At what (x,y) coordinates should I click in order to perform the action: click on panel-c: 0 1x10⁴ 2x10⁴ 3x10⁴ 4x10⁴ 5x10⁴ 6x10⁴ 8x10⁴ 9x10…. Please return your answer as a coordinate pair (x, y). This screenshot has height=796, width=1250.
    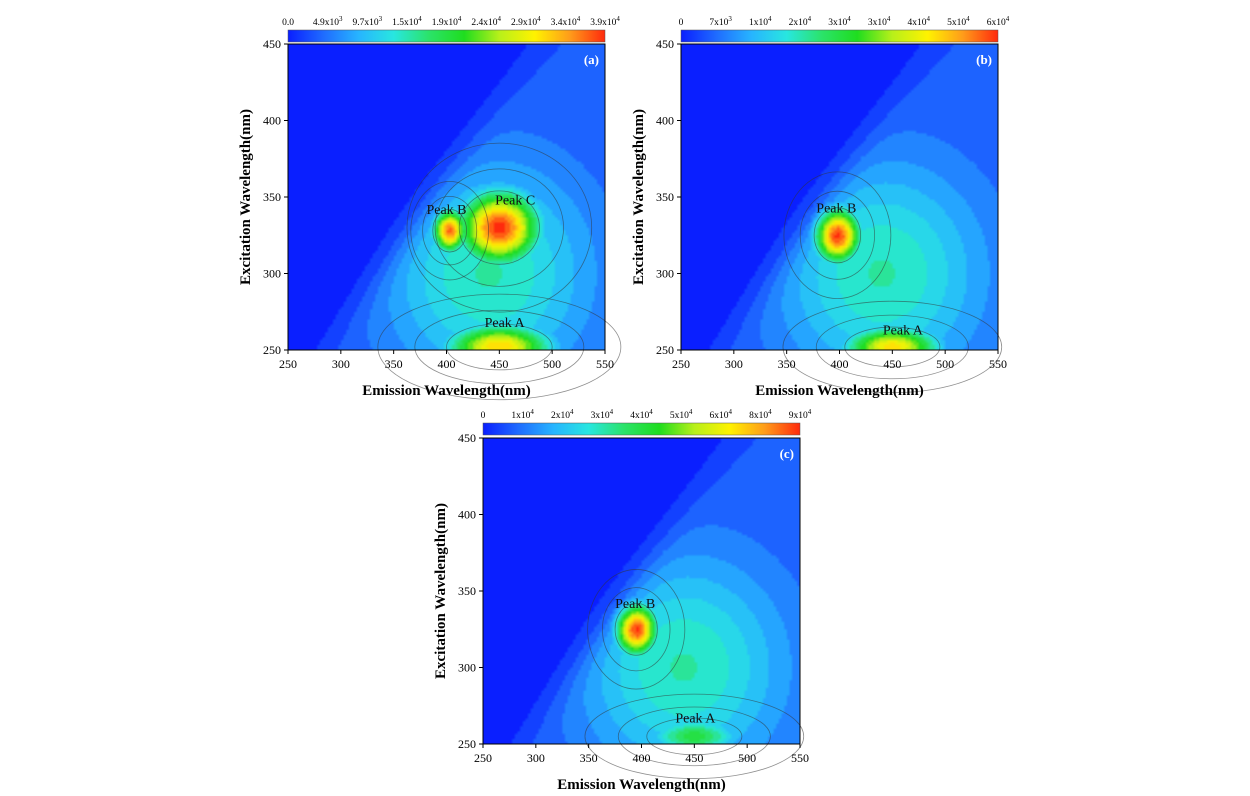
    Looking at the image, I should click on (622, 600).